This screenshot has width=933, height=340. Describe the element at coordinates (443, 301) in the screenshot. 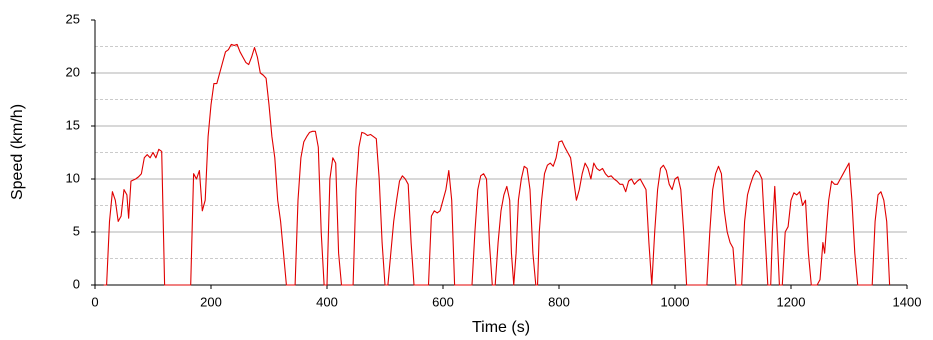

I see `x-tick-label: 600` at that location.